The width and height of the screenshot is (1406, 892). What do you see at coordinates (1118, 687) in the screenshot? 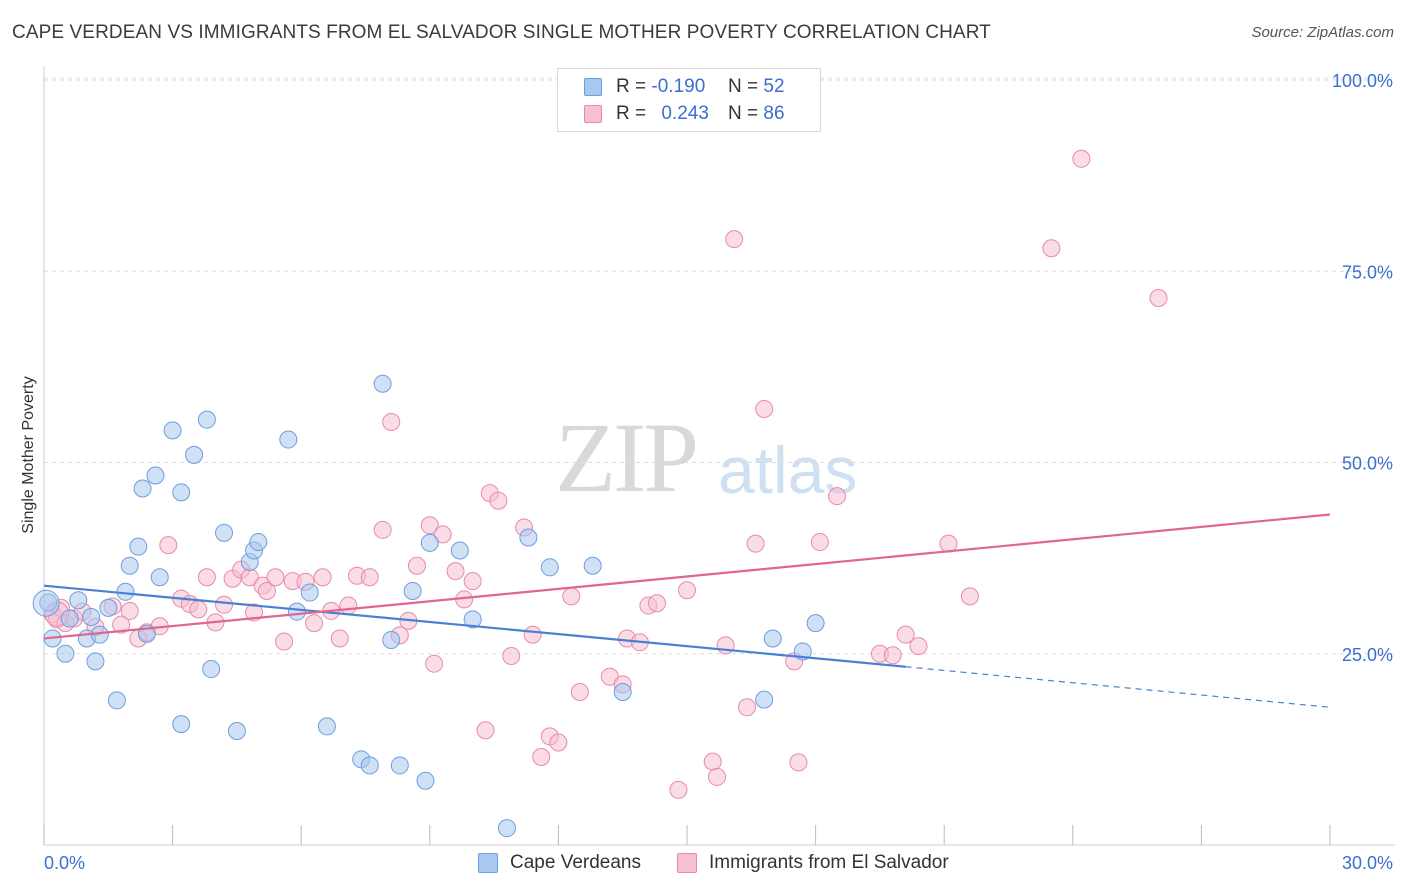
I see `trend-cape-verdeans-extension` at bounding box center [1118, 687].